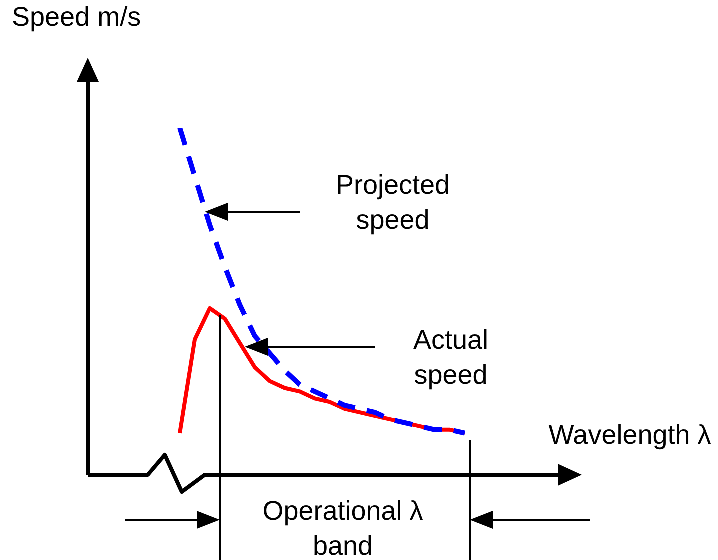 The height and width of the screenshot is (560, 718). Describe the element at coordinates (77, 17) in the screenshot. I see `y-axis-title: Speed m/s` at that location.